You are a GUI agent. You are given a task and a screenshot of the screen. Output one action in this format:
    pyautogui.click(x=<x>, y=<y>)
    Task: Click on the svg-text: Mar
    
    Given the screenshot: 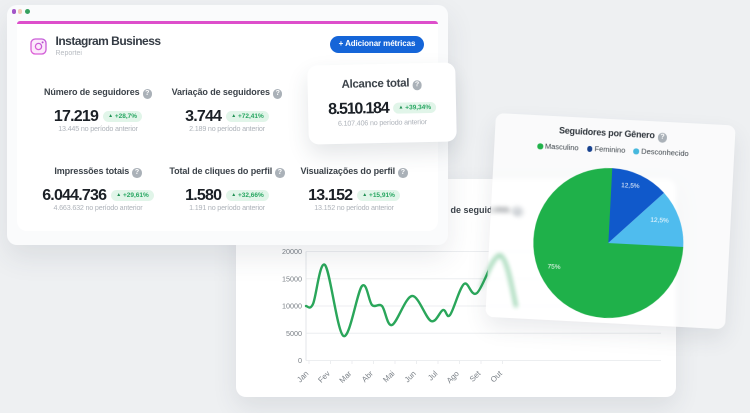 What is the action you would take?
    pyautogui.click(x=346, y=377)
    